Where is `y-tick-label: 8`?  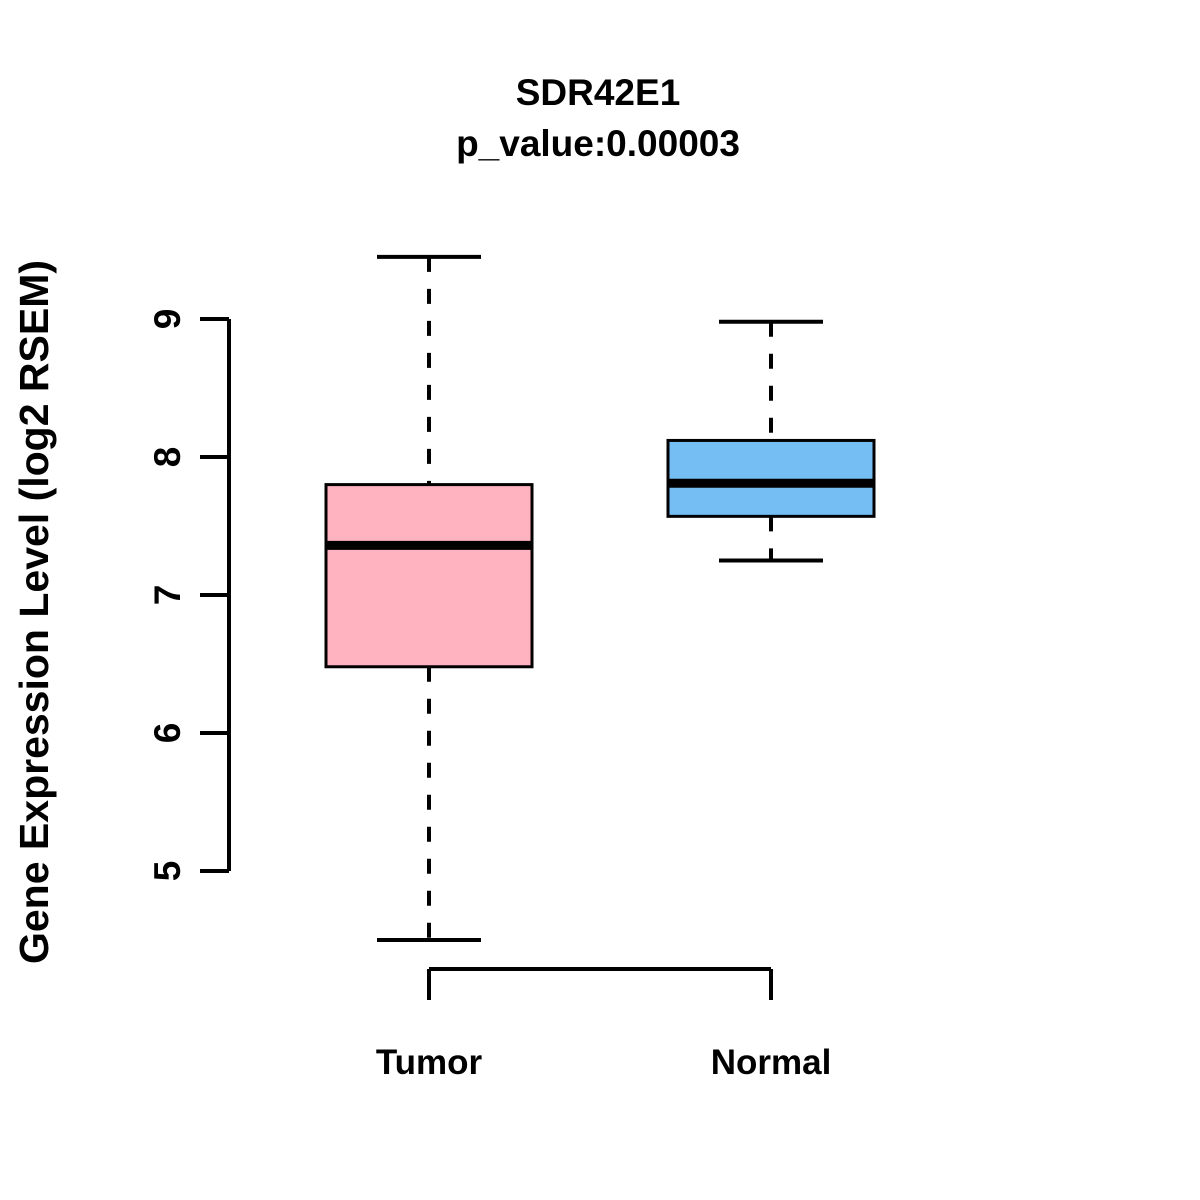
y-tick-label: 8 is located at coordinates (167, 457).